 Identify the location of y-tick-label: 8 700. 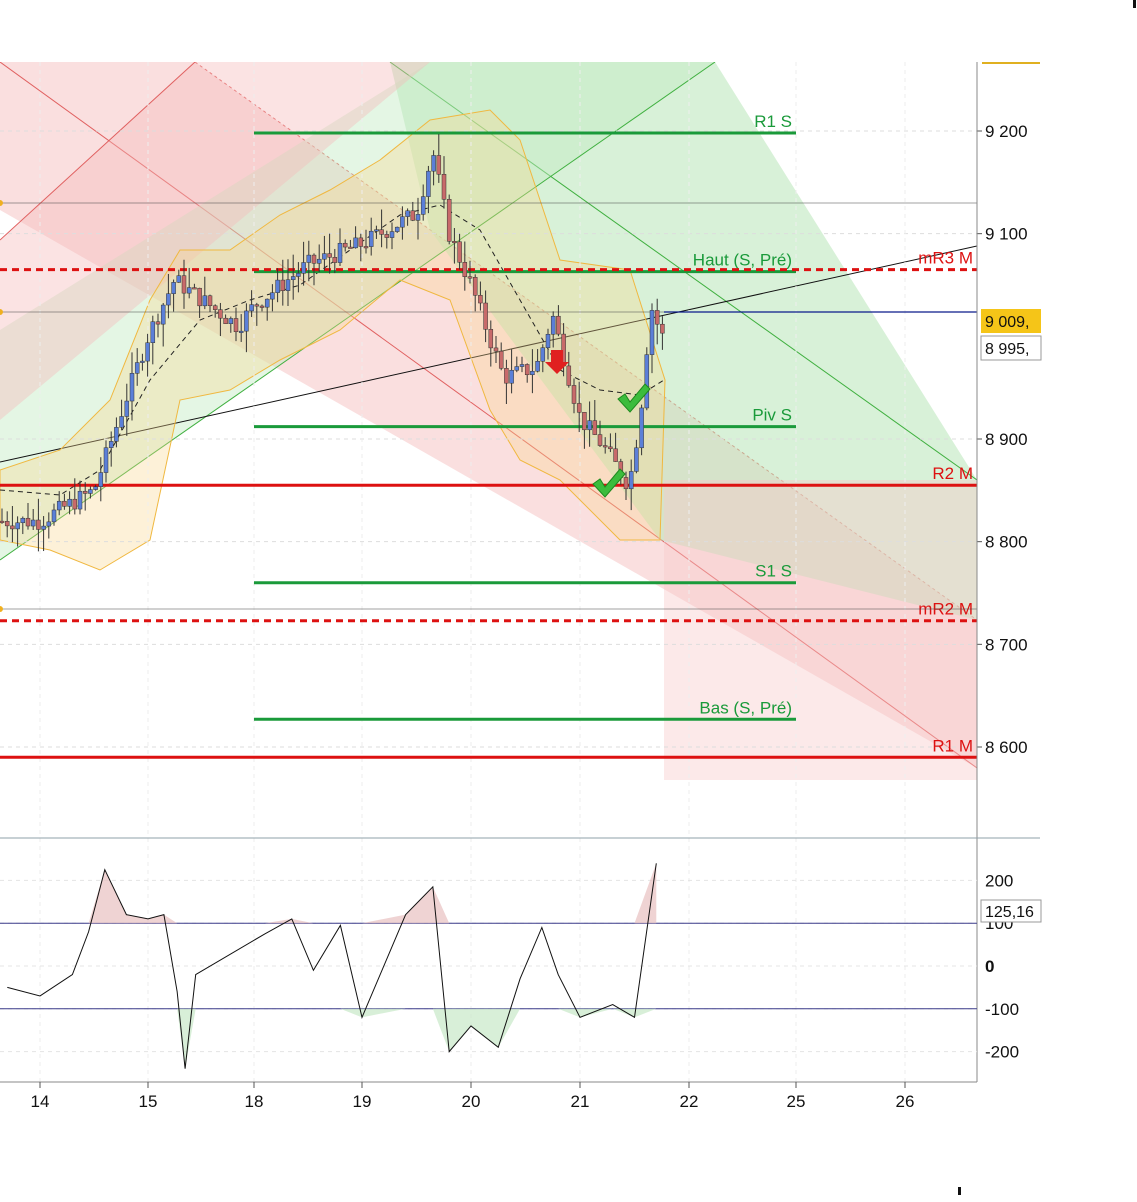
(1006, 644).